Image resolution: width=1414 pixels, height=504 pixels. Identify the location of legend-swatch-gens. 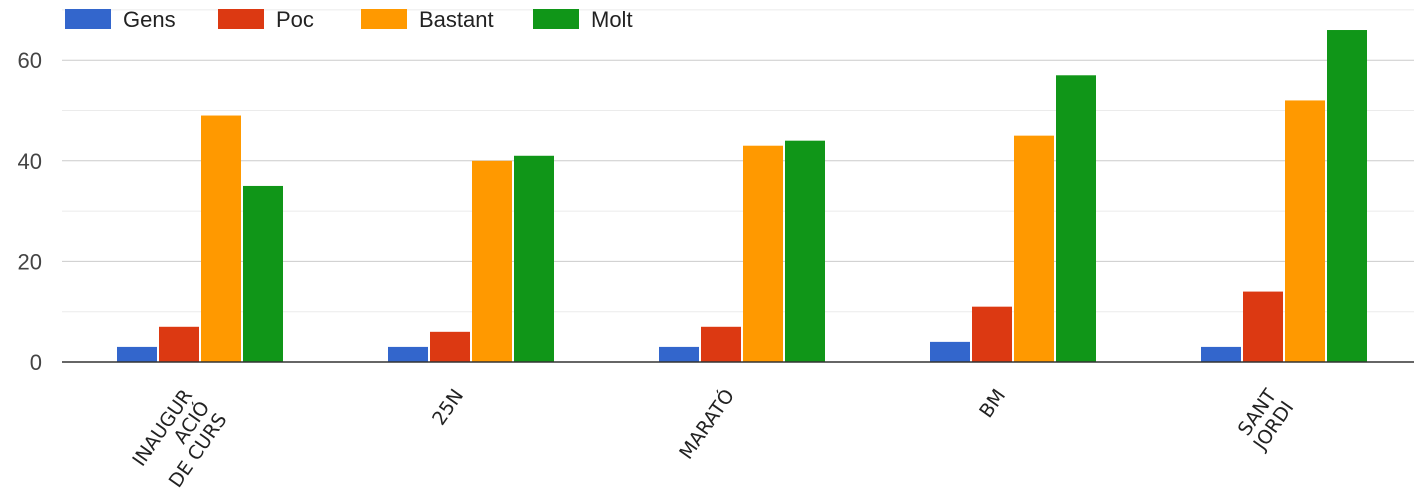
(88, 19).